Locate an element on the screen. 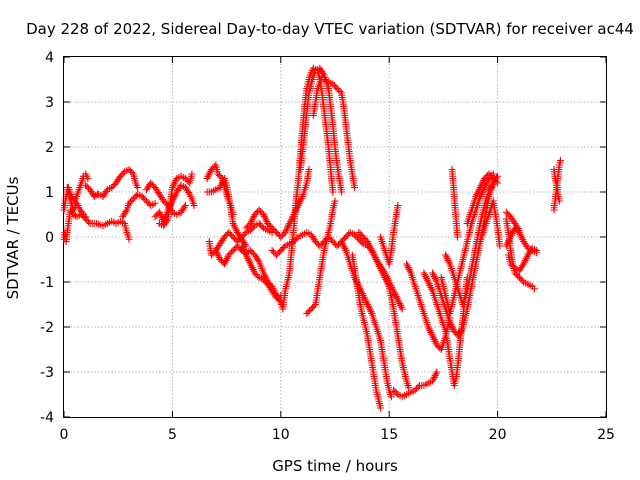  y-tick-label: 2 is located at coordinates (49, 148).